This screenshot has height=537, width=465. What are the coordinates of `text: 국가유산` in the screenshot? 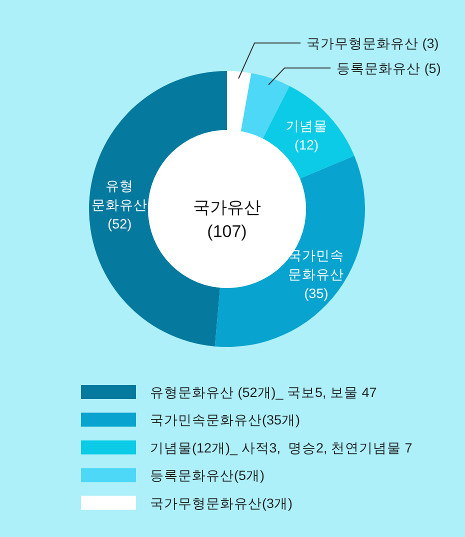 It's located at (227, 207).